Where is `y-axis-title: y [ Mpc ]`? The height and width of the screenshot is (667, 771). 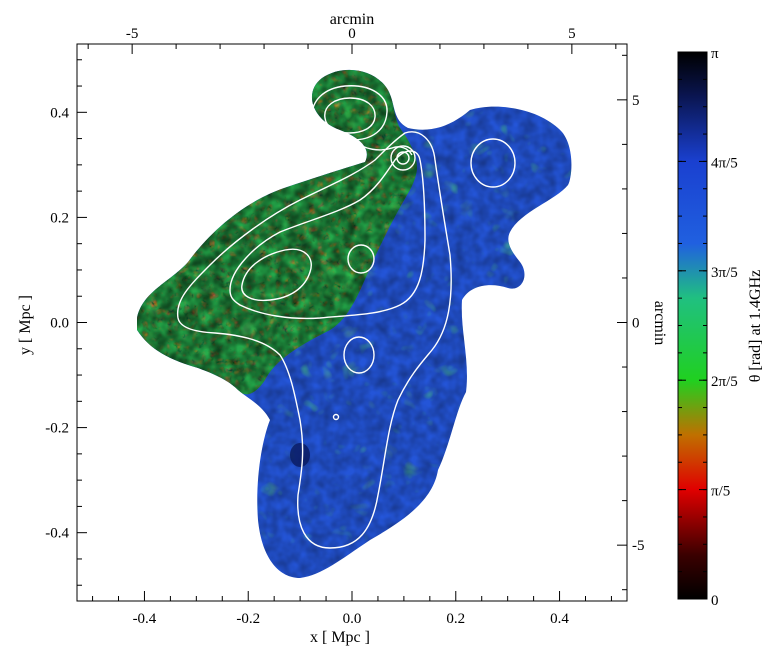
y-axis-title: y [ Mpc ] is located at coordinates (25, 325).